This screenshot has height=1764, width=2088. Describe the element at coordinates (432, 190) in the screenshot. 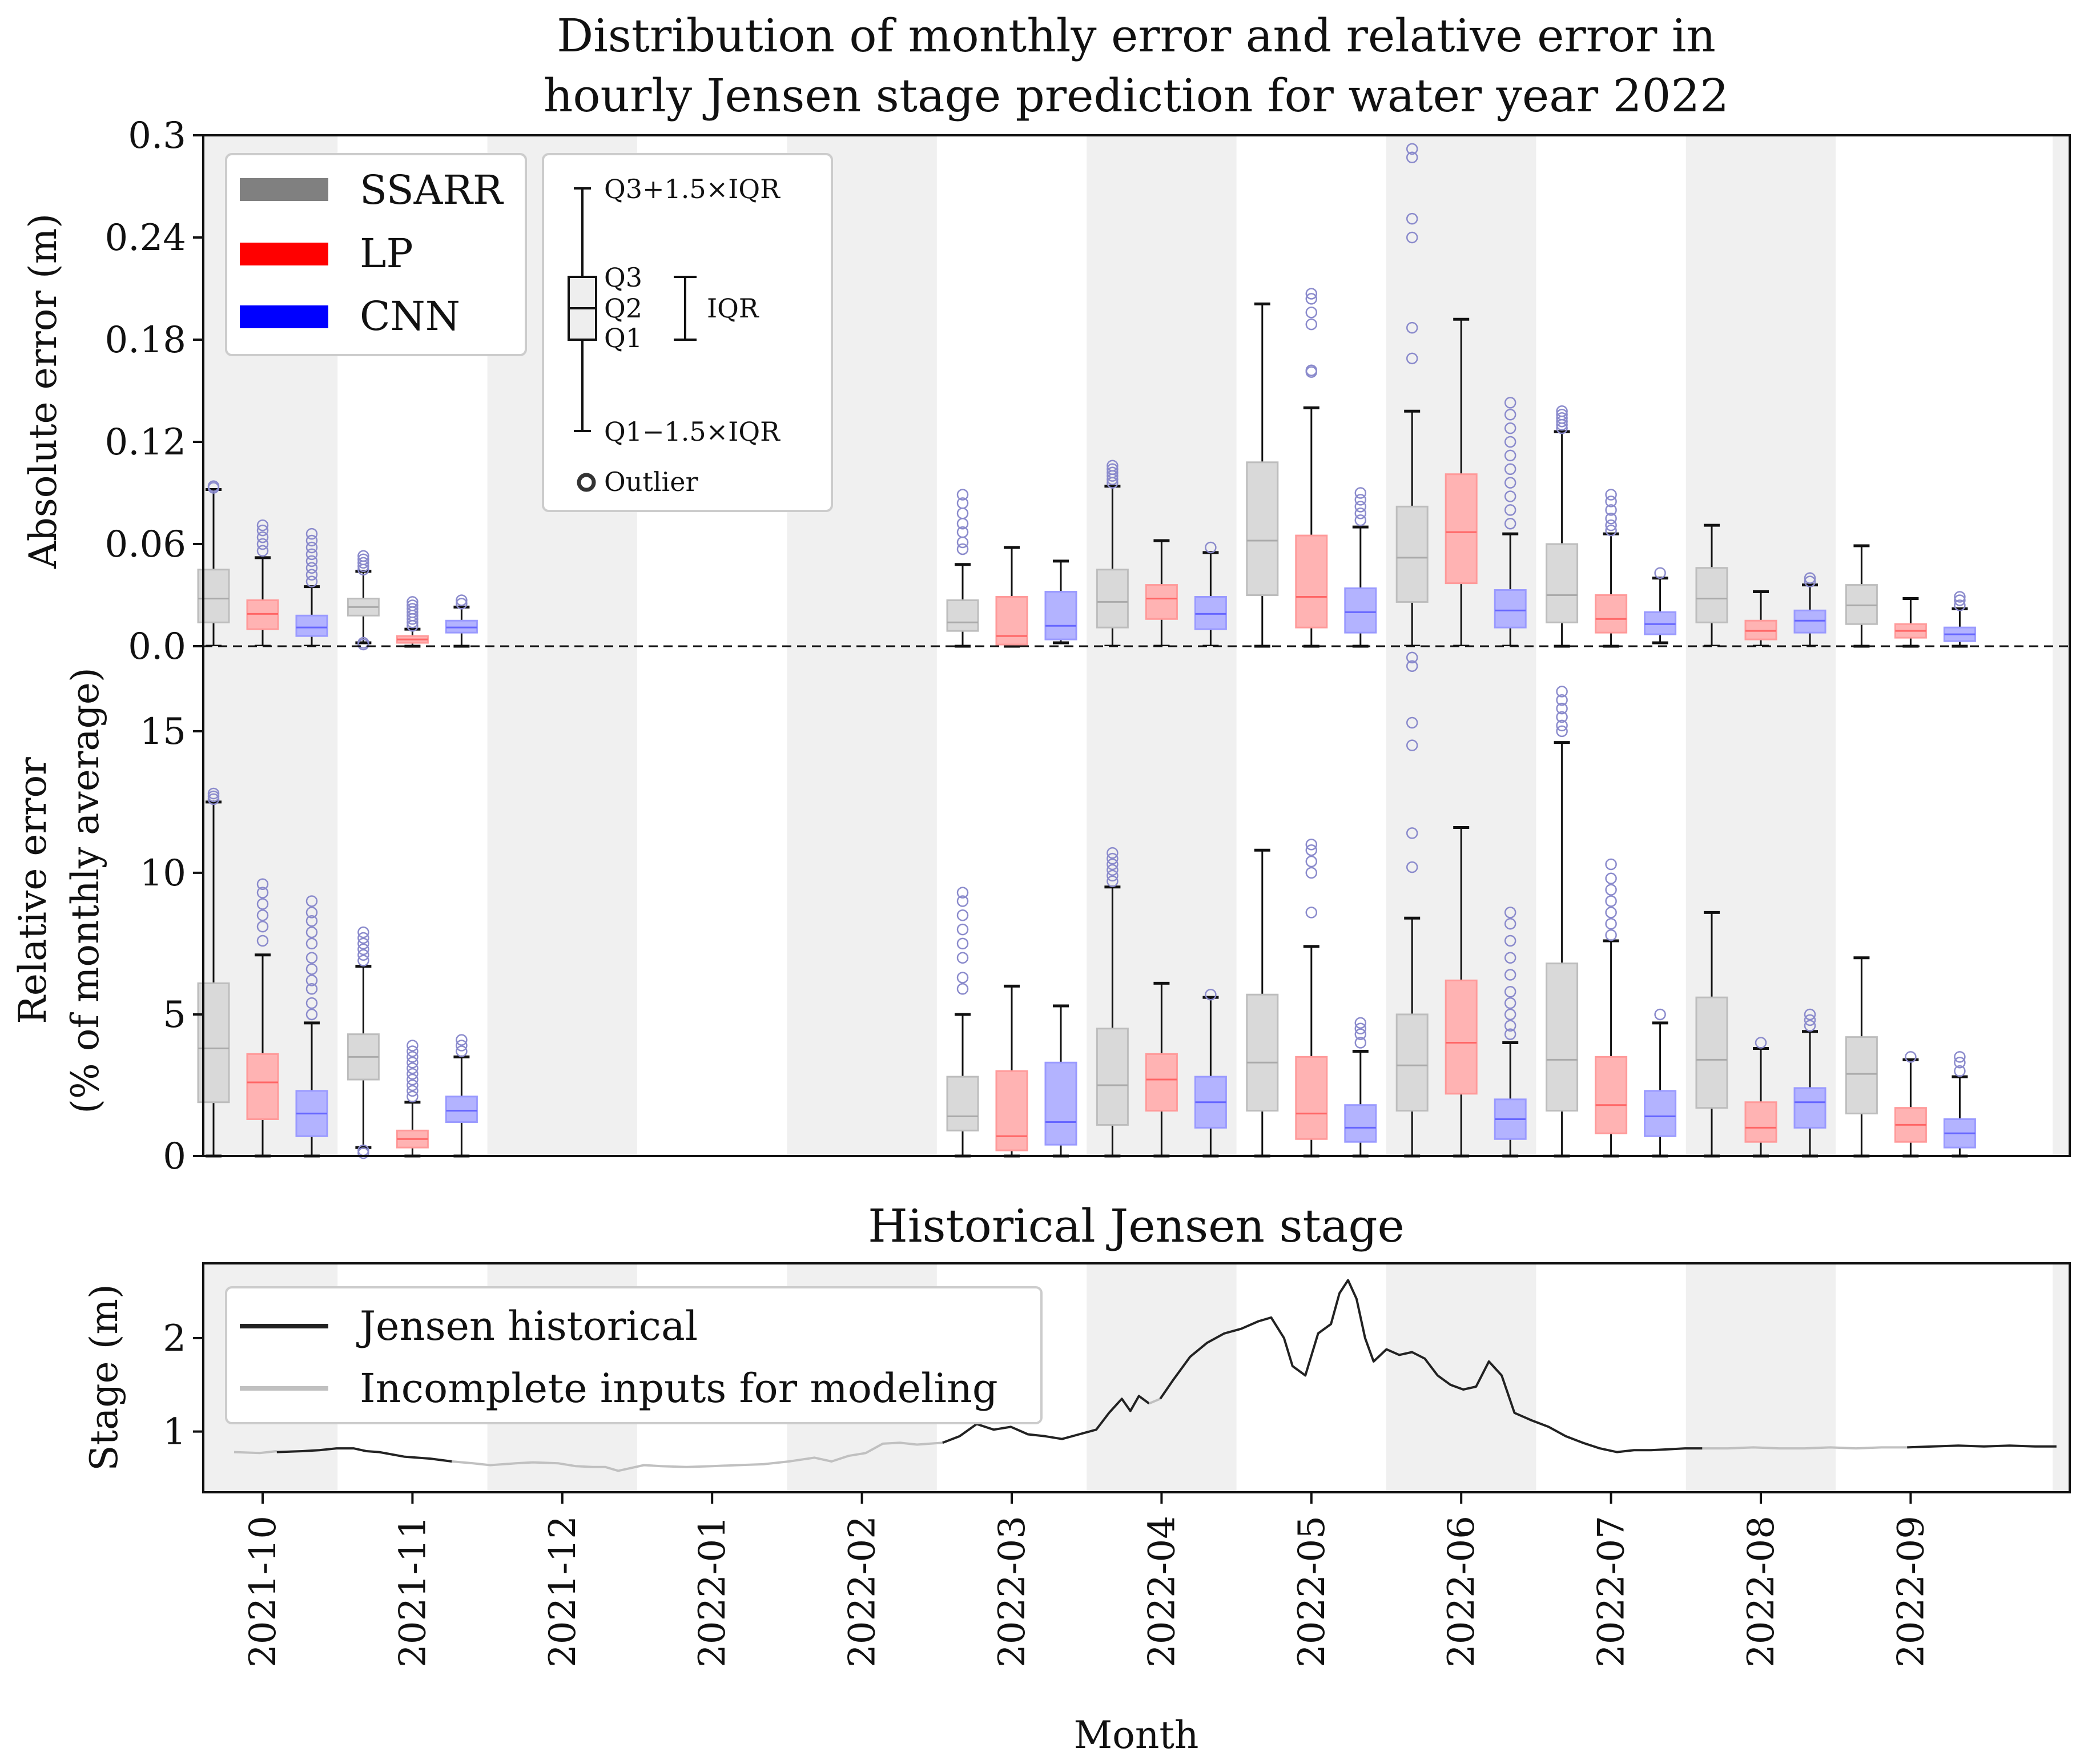

I see `legend-label-ssarr: SSARR` at that location.